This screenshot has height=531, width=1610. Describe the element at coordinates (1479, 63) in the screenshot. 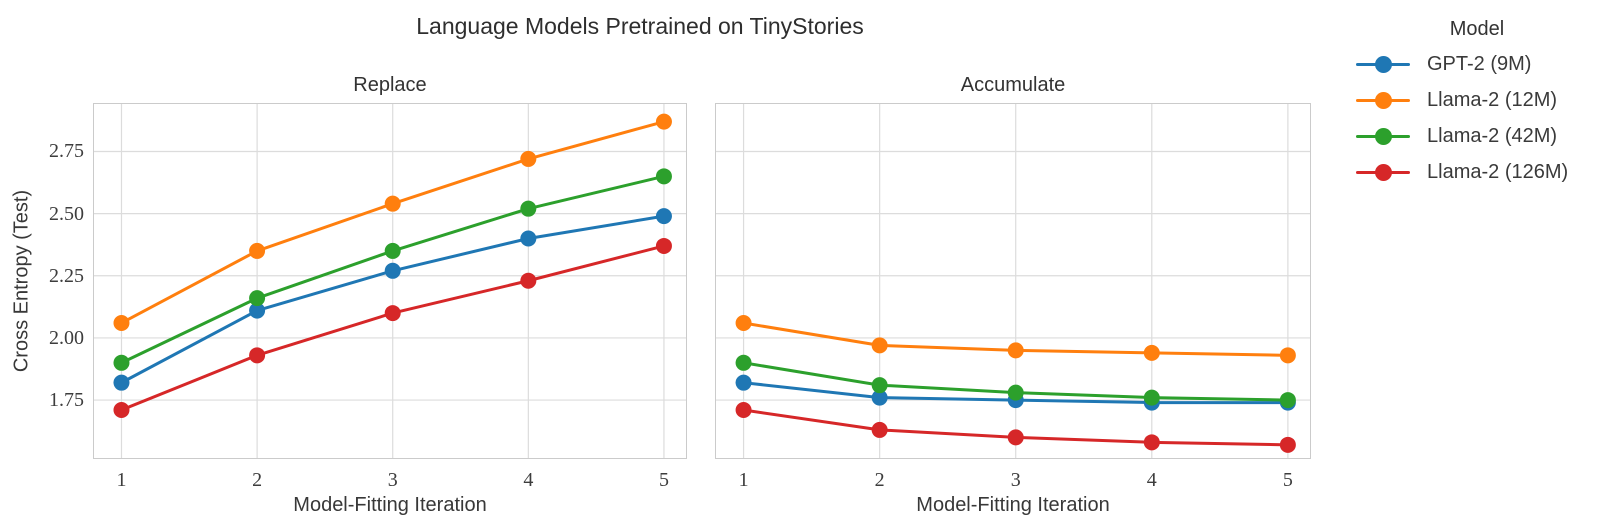

I see `legend-label: GPT-2 (9M)` at that location.